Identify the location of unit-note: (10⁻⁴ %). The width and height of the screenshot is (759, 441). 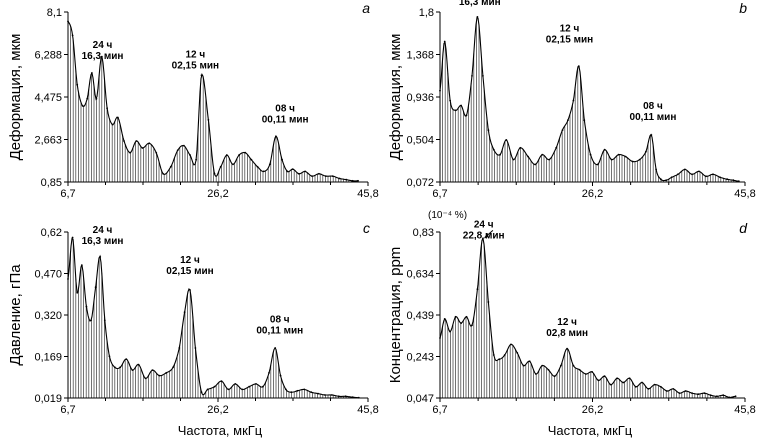
(447, 215).